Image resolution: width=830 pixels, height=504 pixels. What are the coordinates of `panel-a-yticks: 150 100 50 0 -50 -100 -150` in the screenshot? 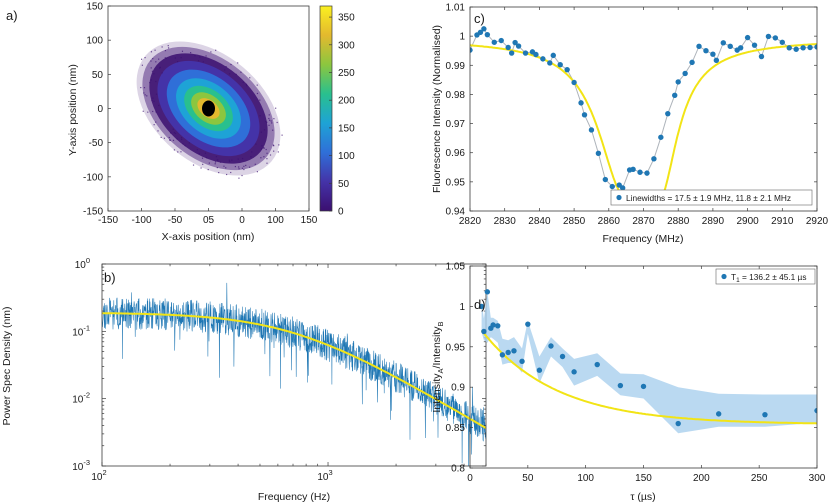 It's located at (97, 110).